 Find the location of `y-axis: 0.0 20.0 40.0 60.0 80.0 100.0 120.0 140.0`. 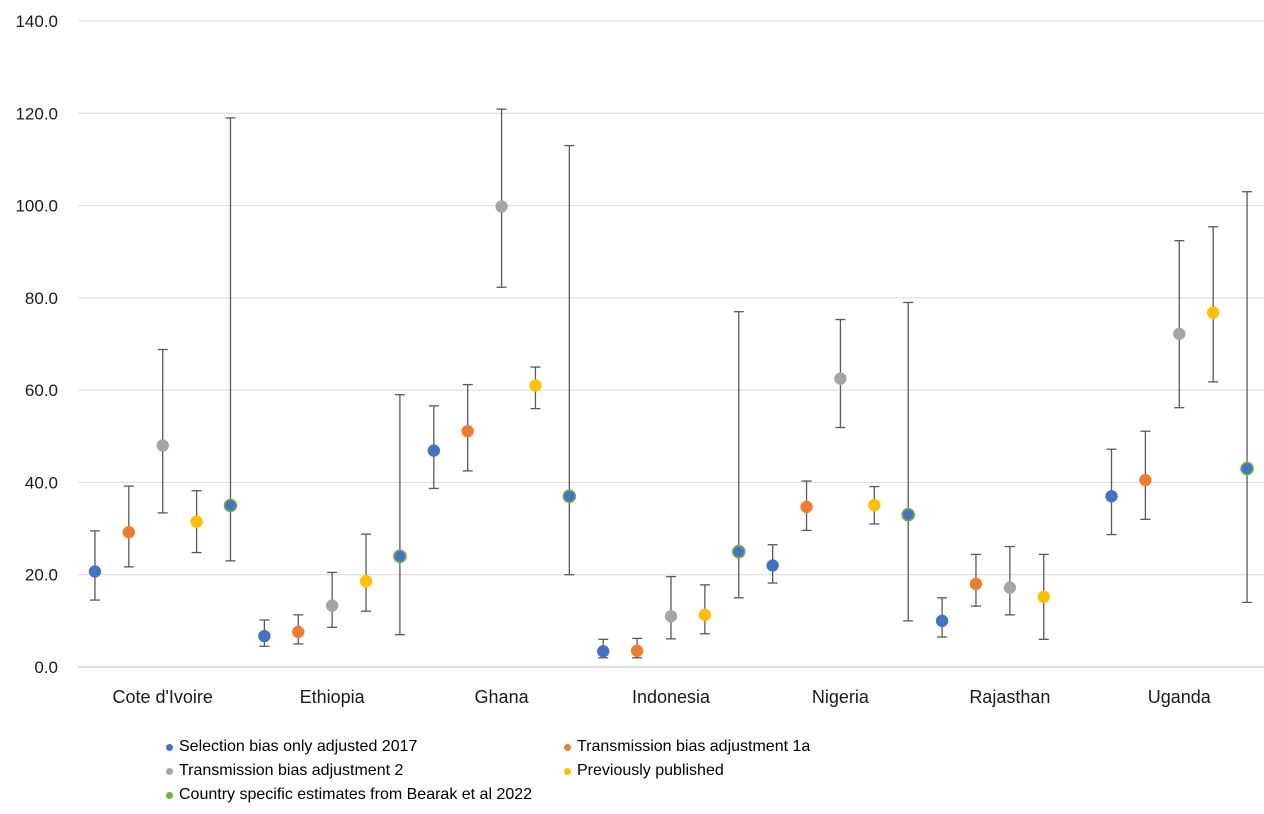

y-axis: 0.0 20.0 40.0 60.0 80.0 100.0 120.0 140.0 is located at coordinates (36, 344).